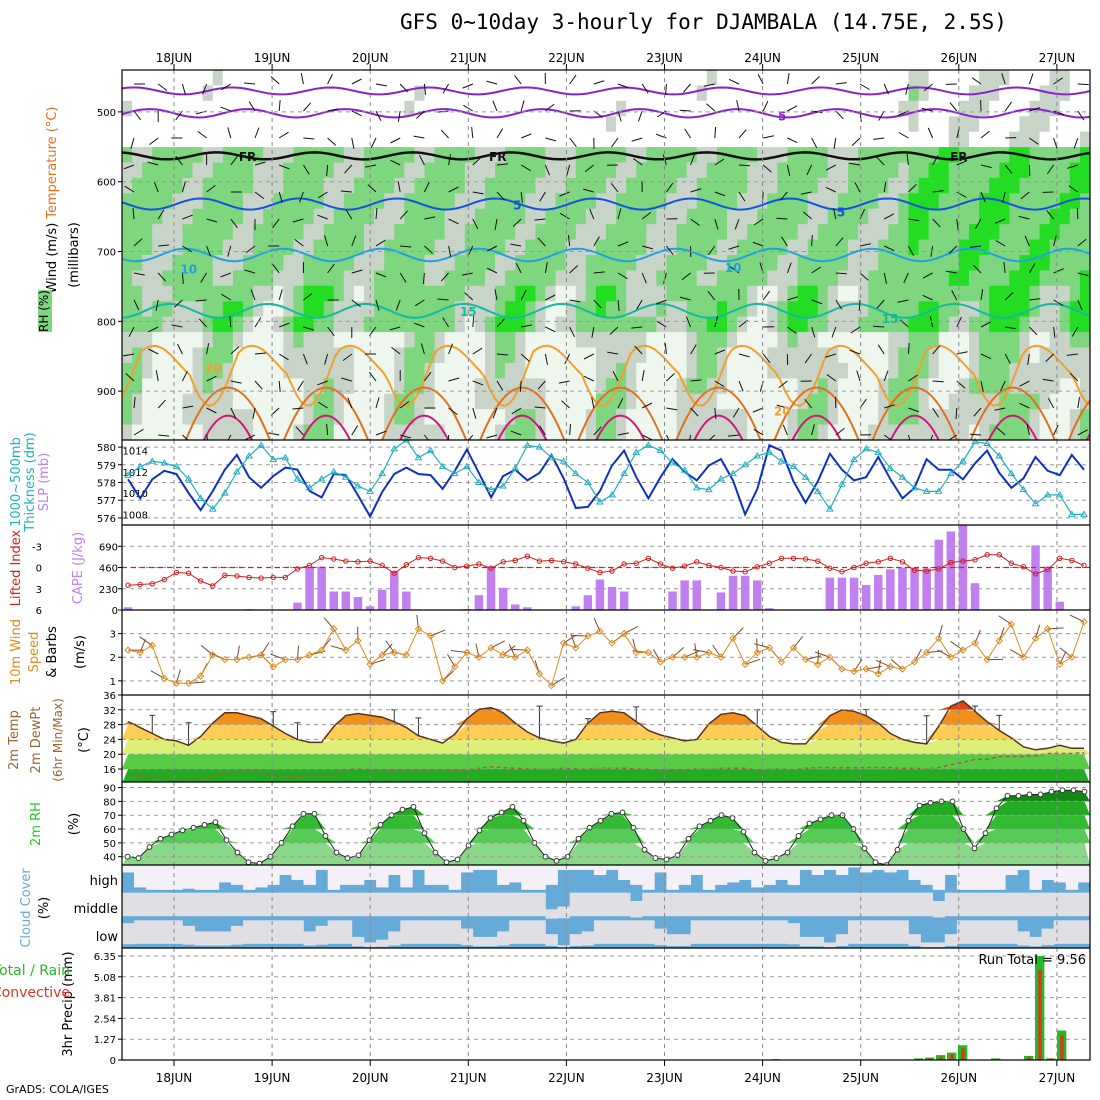  What do you see at coordinates (606, 156) in the screenshot?
I see `isotherm-freezing` at bounding box center [606, 156].